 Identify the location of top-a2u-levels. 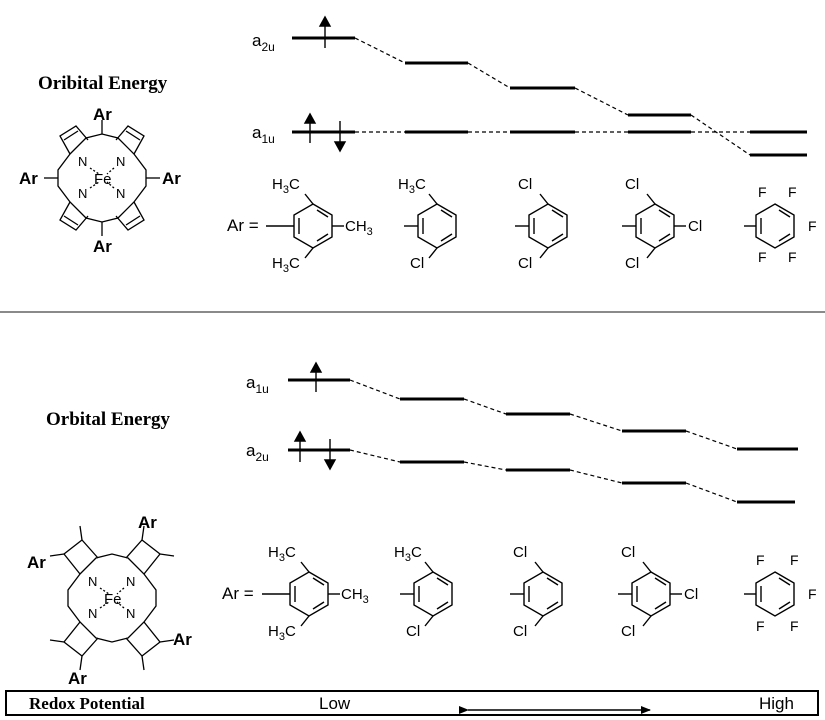
(549, 96).